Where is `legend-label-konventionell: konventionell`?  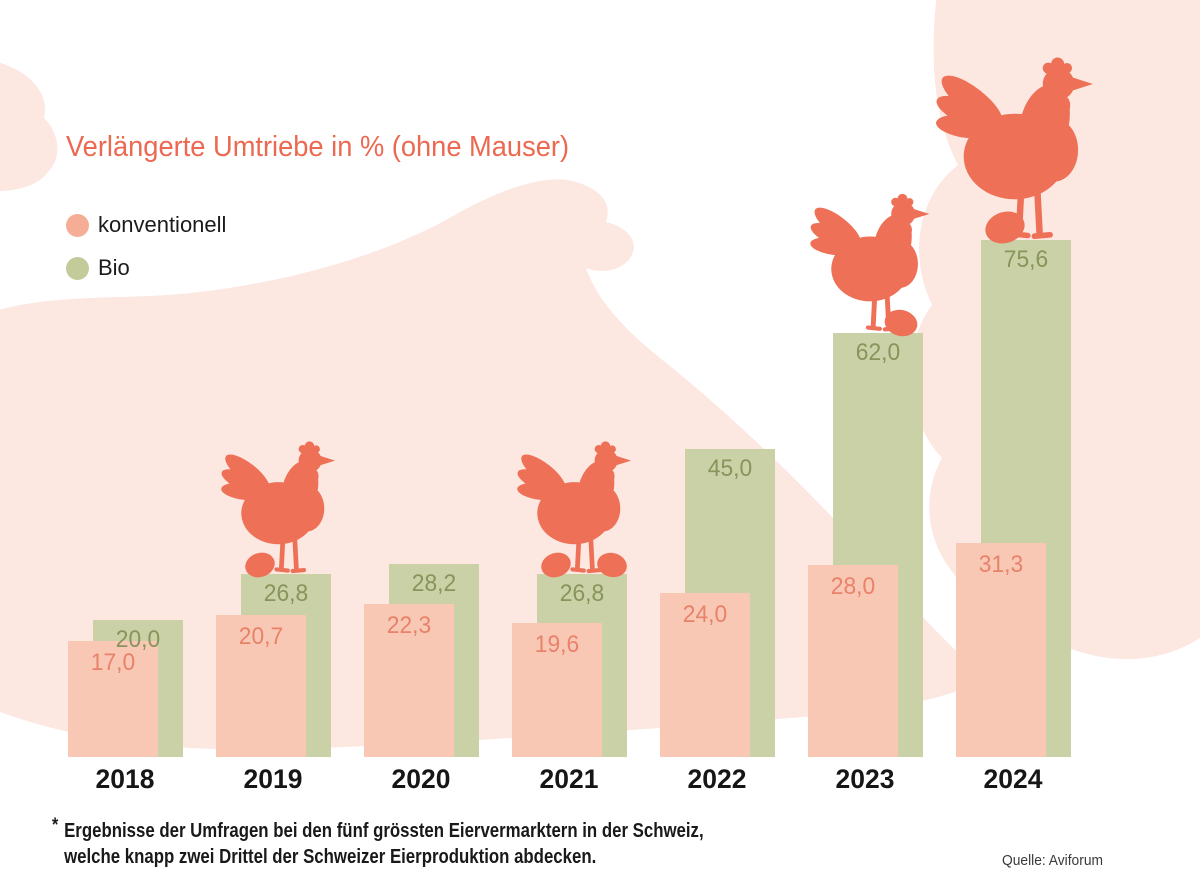
legend-label-konventionell: konventionell is located at coordinates (162, 224).